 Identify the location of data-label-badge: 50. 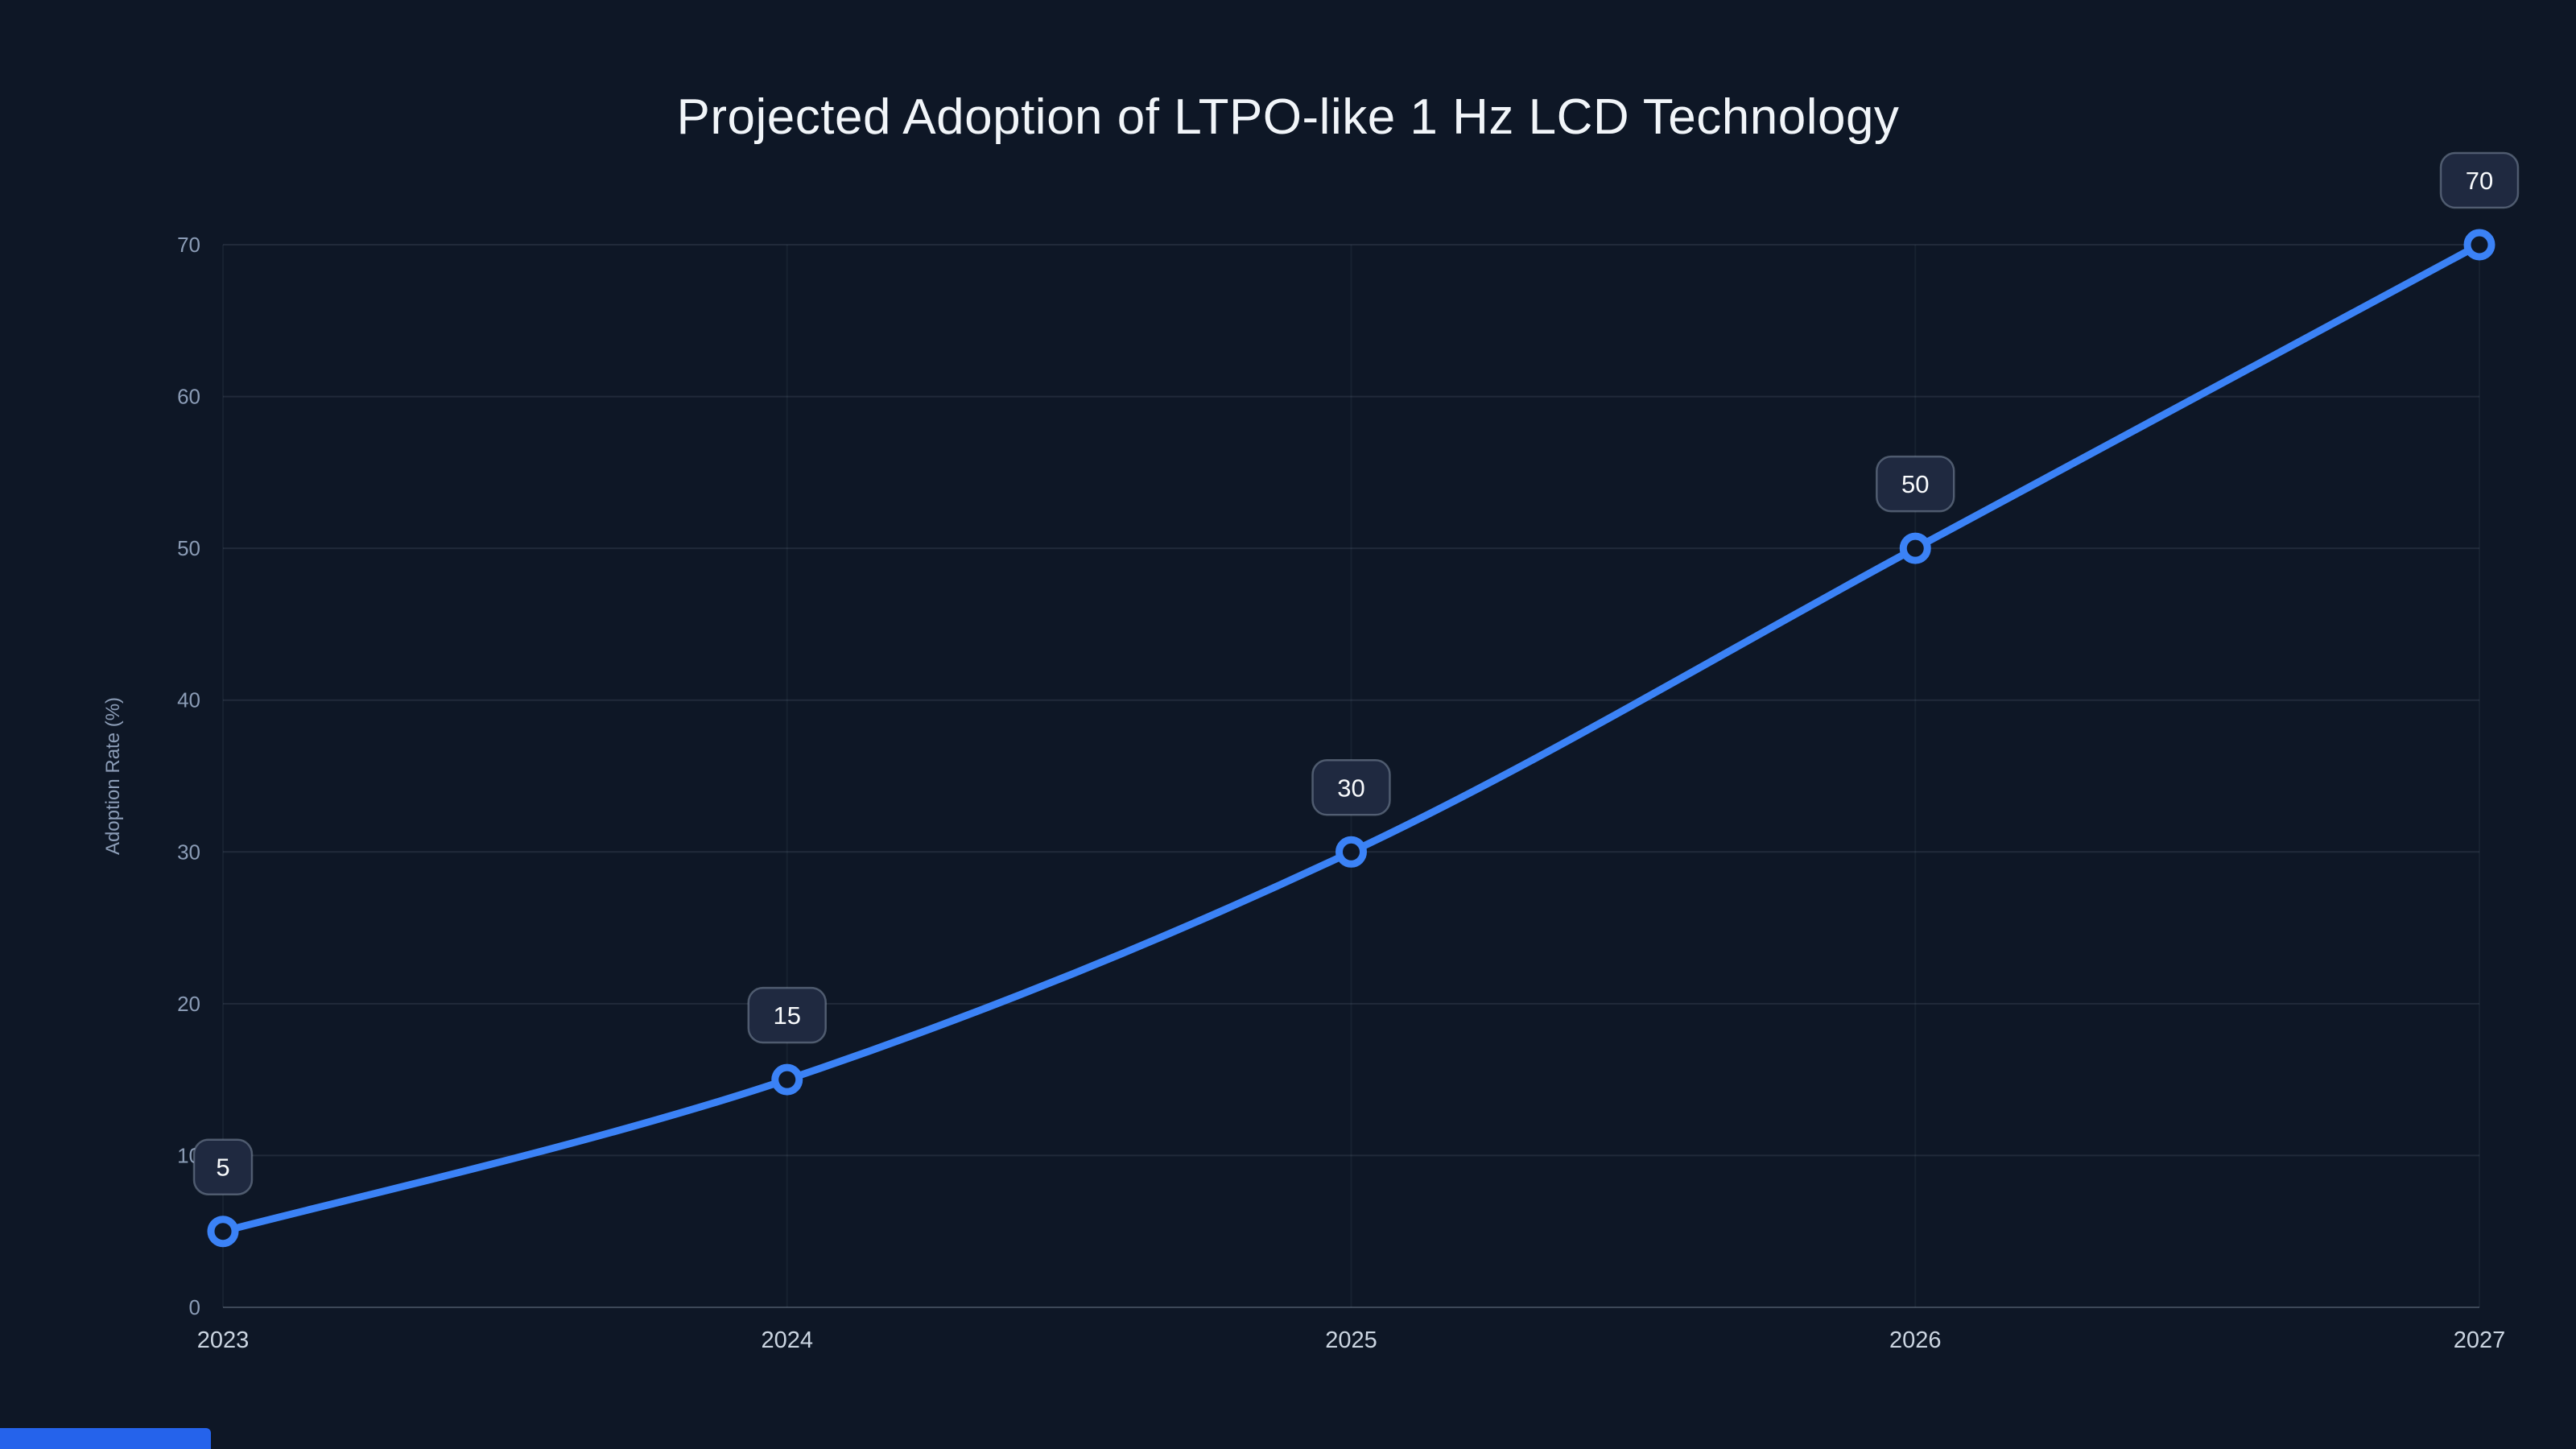
(1915, 484).